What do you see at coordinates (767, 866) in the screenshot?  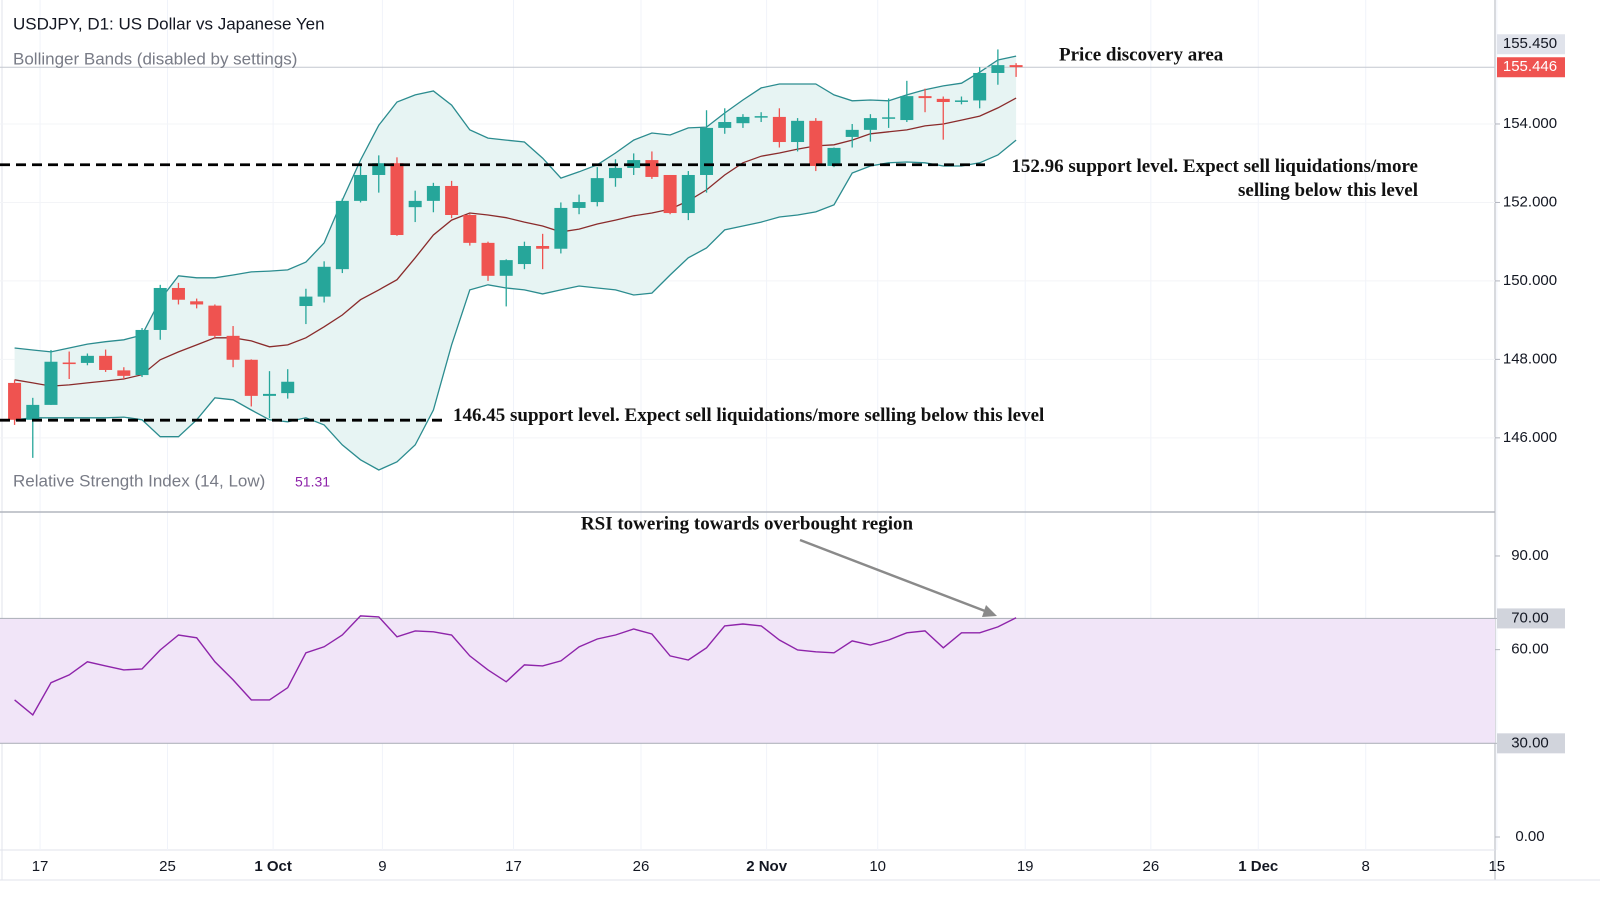 I see `x-tick-label: 2 Nov` at bounding box center [767, 866].